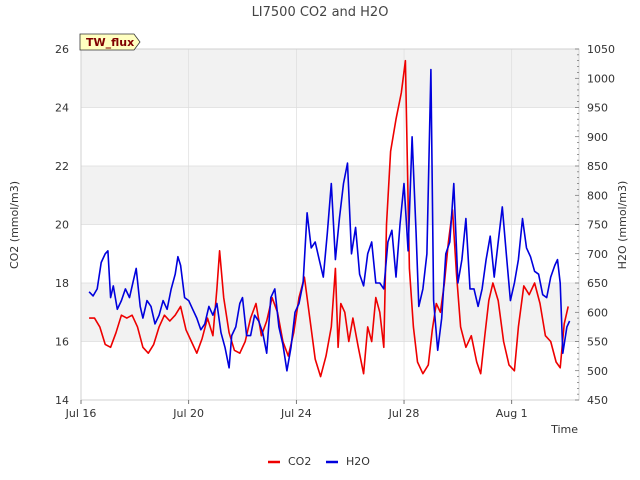 The width and height of the screenshot is (640, 480). I want to click on y-right-tick-label: 950, so click(597, 108).